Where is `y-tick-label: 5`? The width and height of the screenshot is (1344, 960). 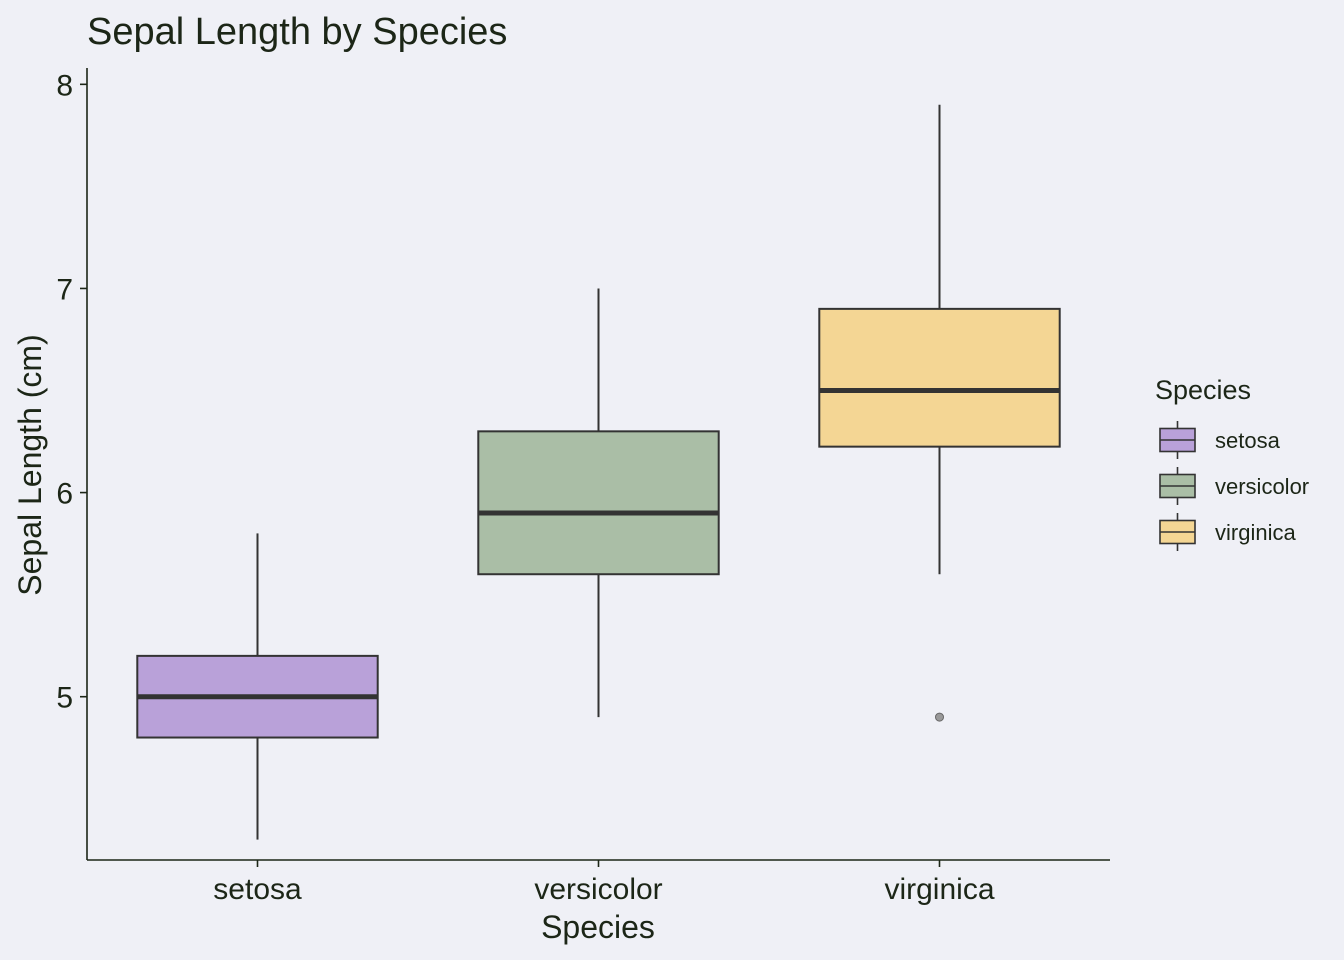 y-tick-label: 5 is located at coordinates (64, 698).